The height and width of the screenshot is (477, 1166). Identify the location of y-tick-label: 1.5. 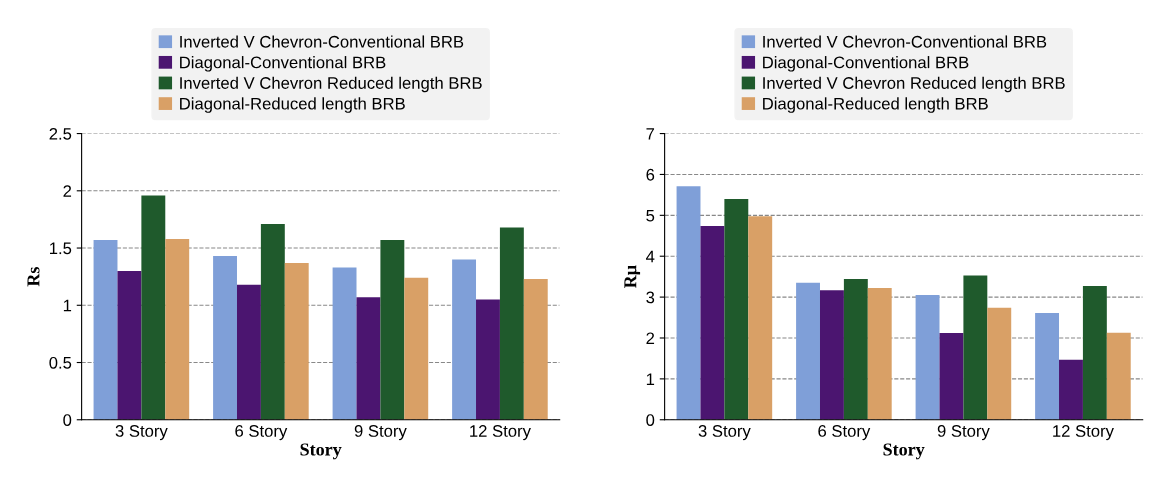
(61, 248).